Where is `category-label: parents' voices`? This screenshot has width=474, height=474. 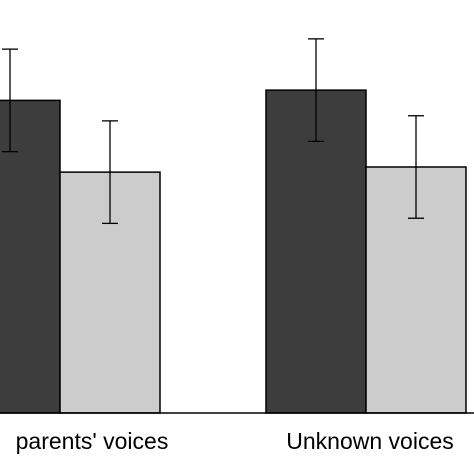
category-label: parents' voices is located at coordinates (92, 441).